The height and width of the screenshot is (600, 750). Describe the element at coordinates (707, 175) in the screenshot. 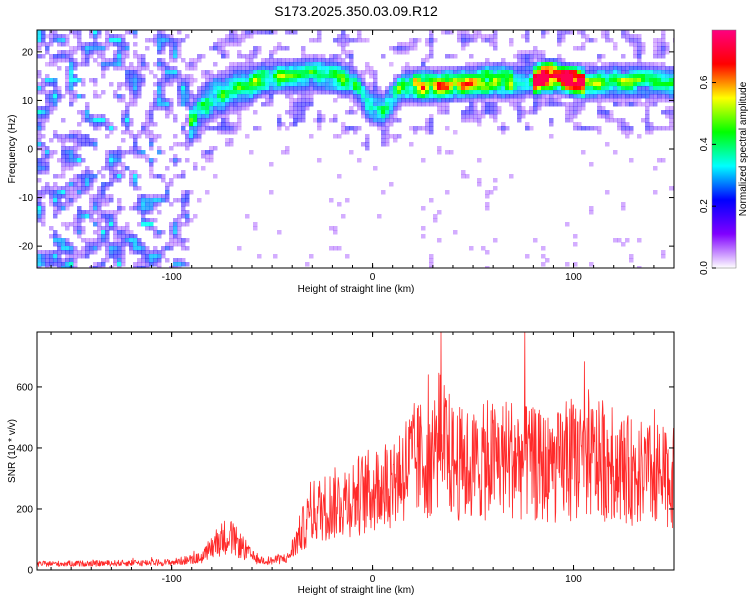

I see `colorbar-ticks: 0.00.20.40.6` at that location.